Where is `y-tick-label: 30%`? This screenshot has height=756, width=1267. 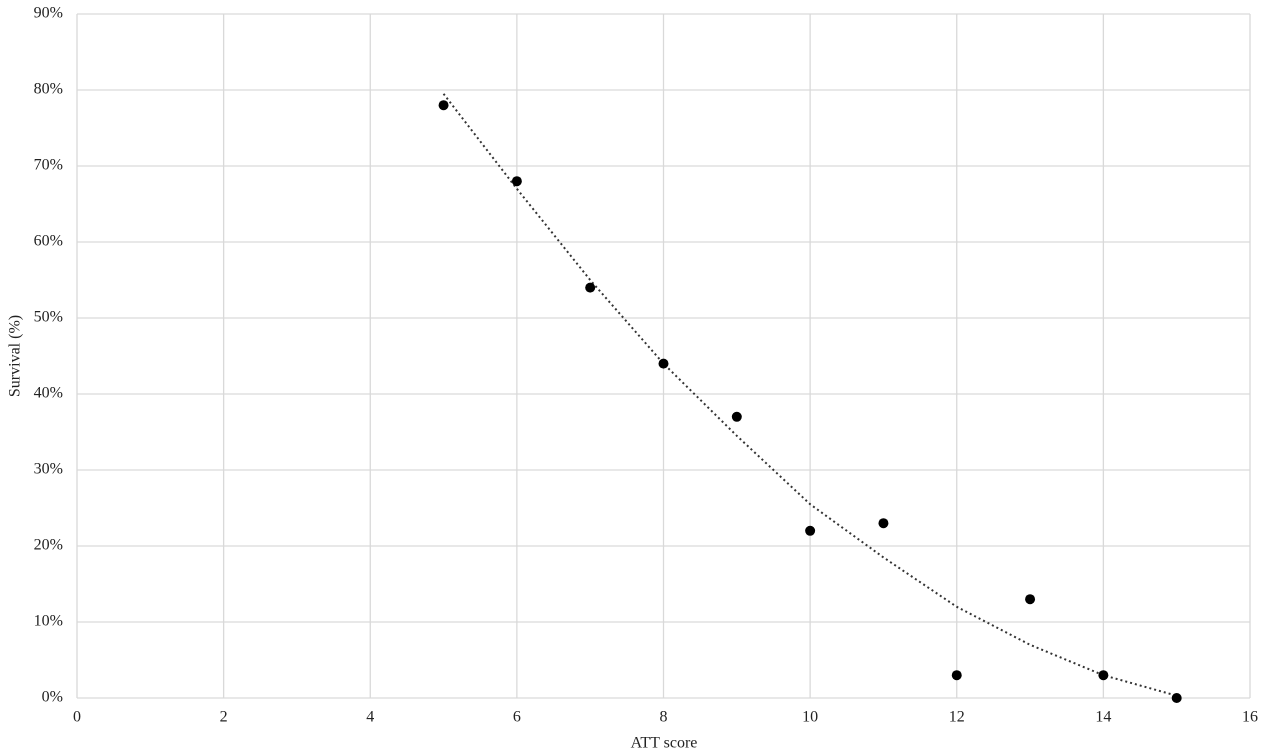 y-tick-label: 30% is located at coordinates (48, 469).